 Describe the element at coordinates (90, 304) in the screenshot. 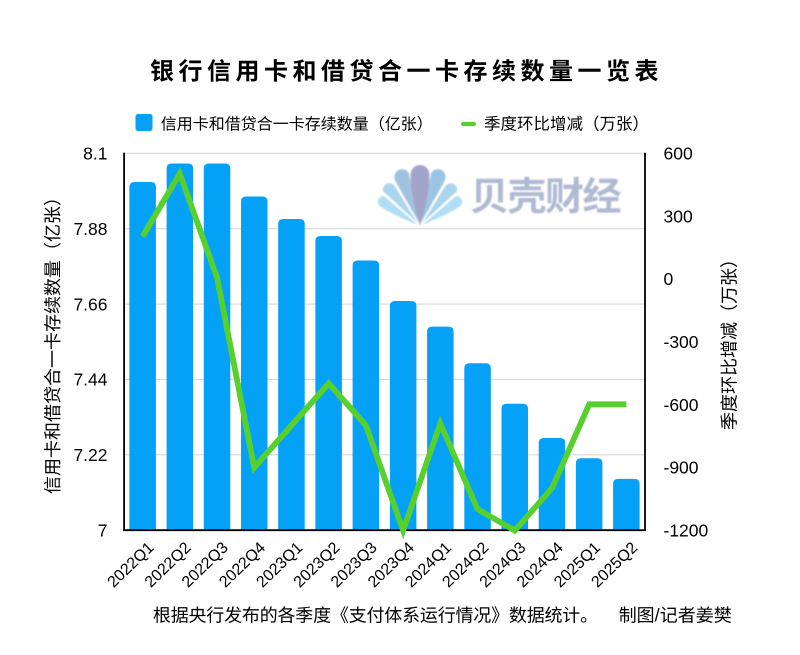

I see `svg-text: 7.66` at that location.